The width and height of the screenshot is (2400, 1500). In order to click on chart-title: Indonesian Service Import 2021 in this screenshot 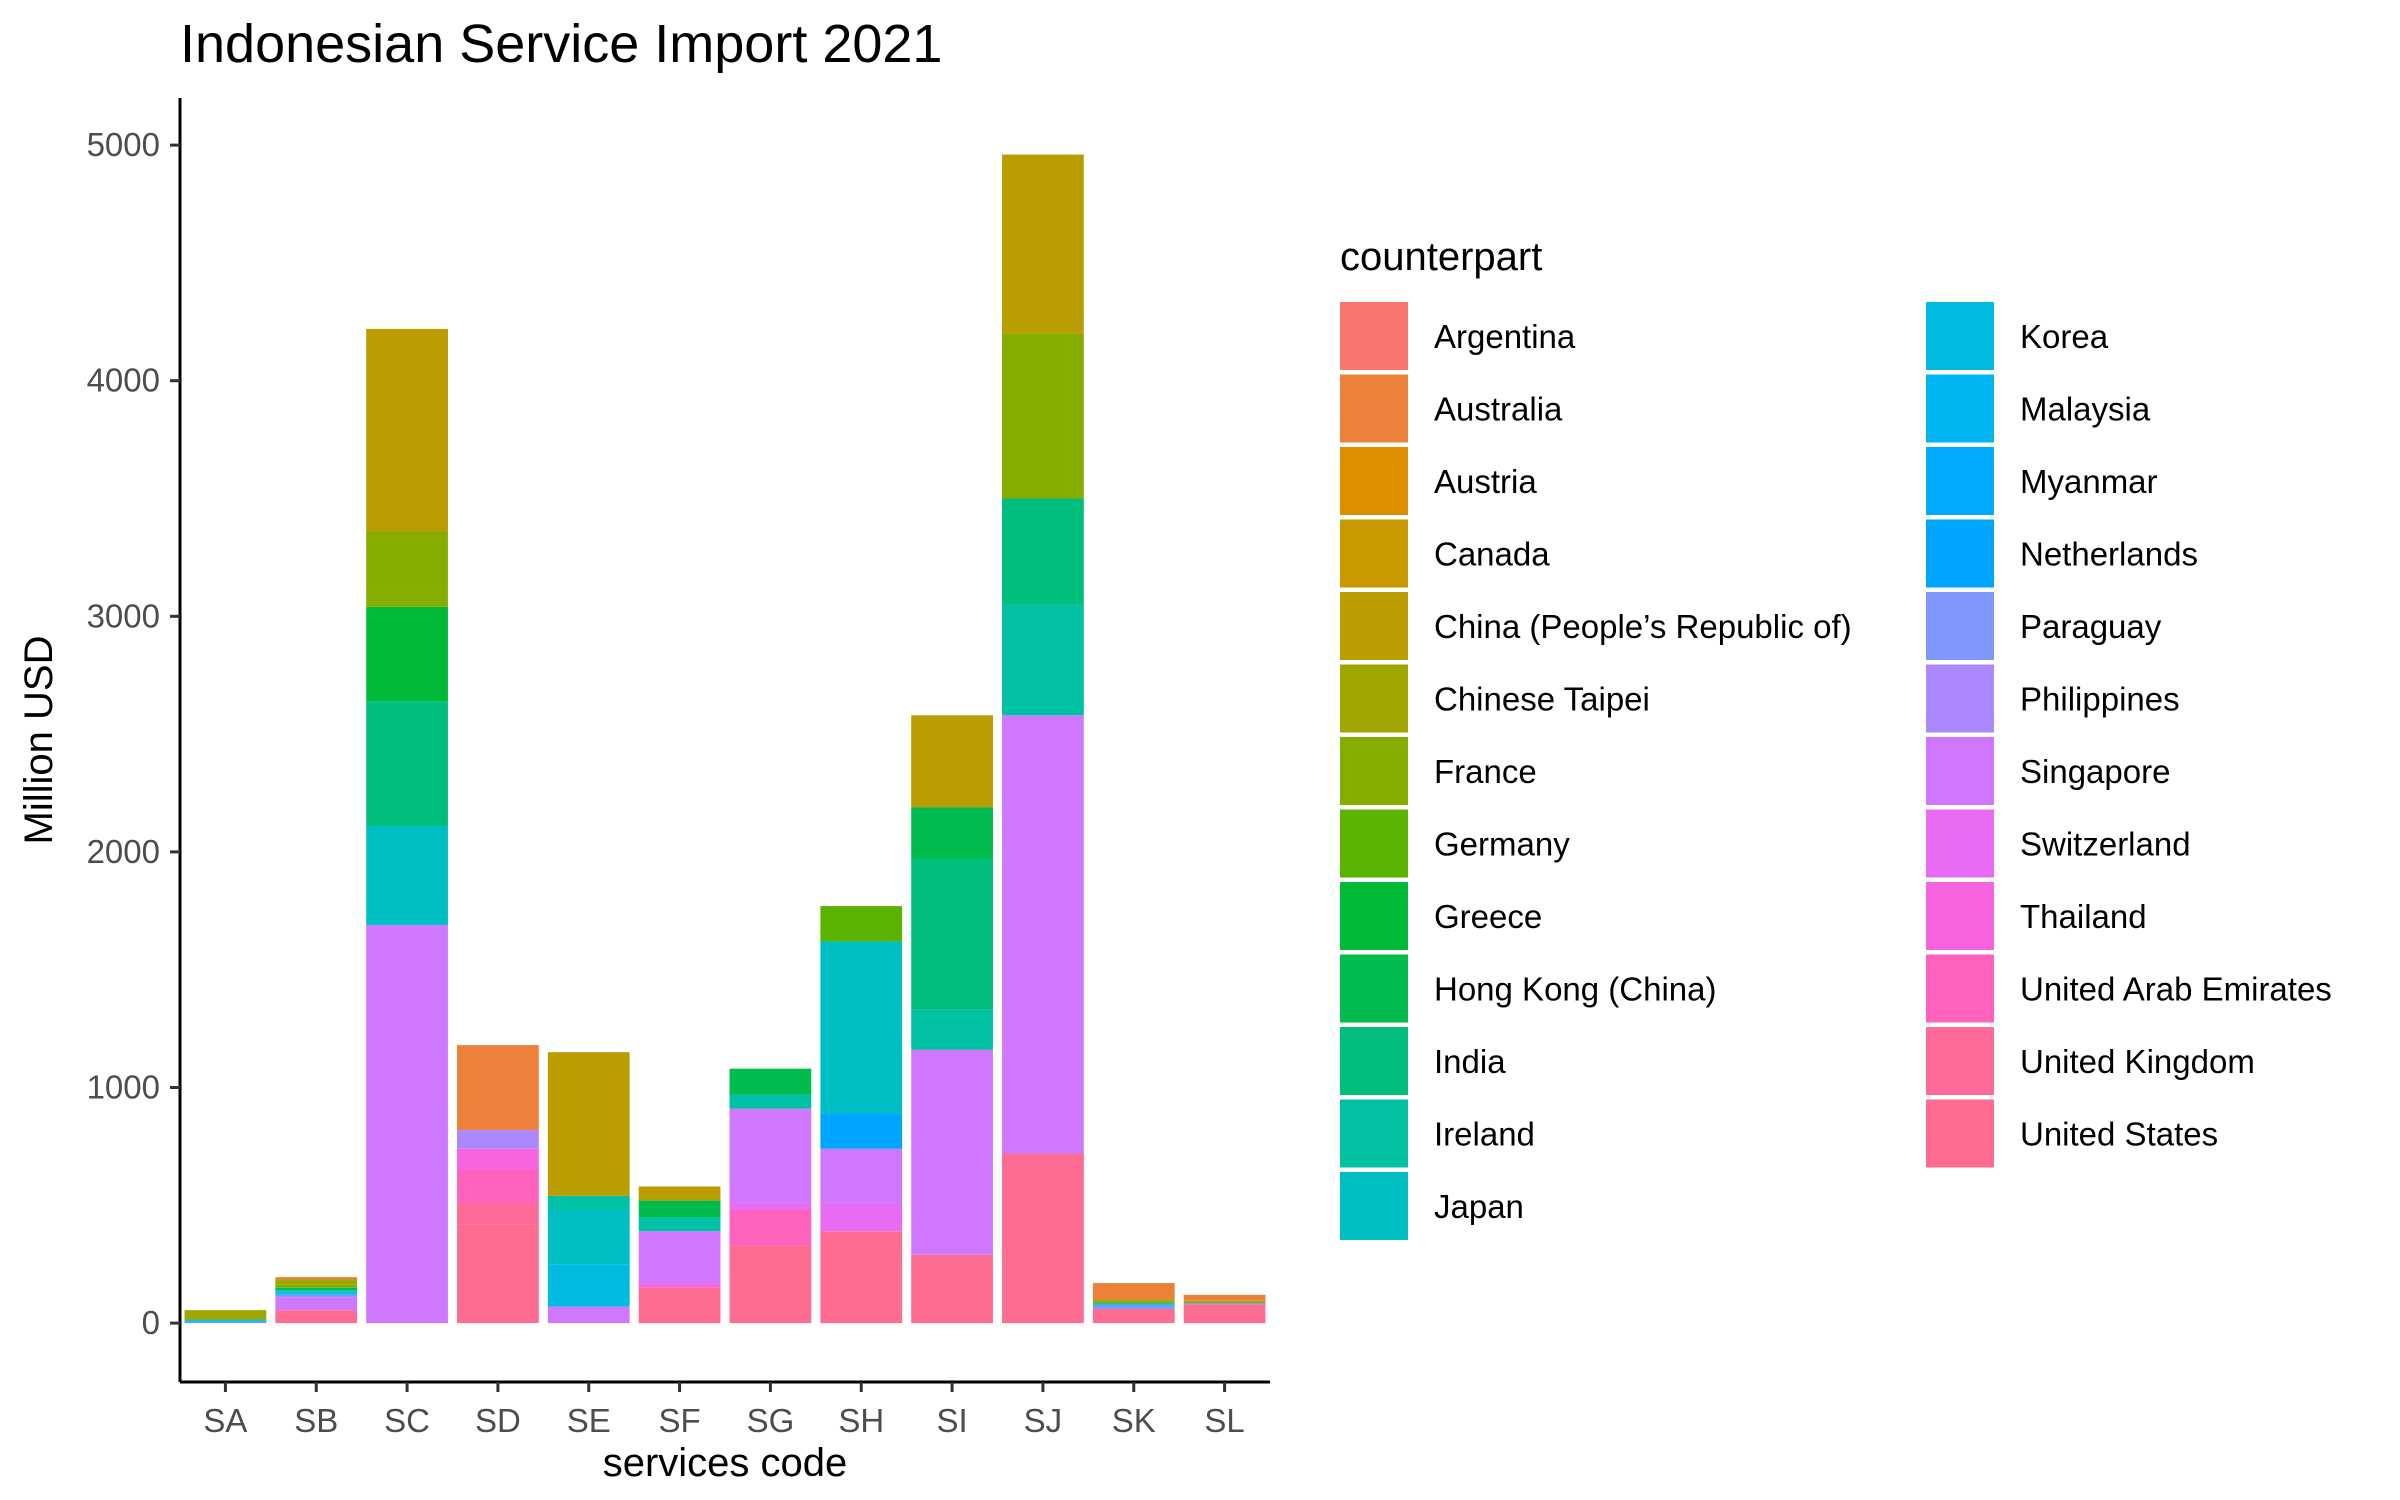, I will do `click(561, 44)`.